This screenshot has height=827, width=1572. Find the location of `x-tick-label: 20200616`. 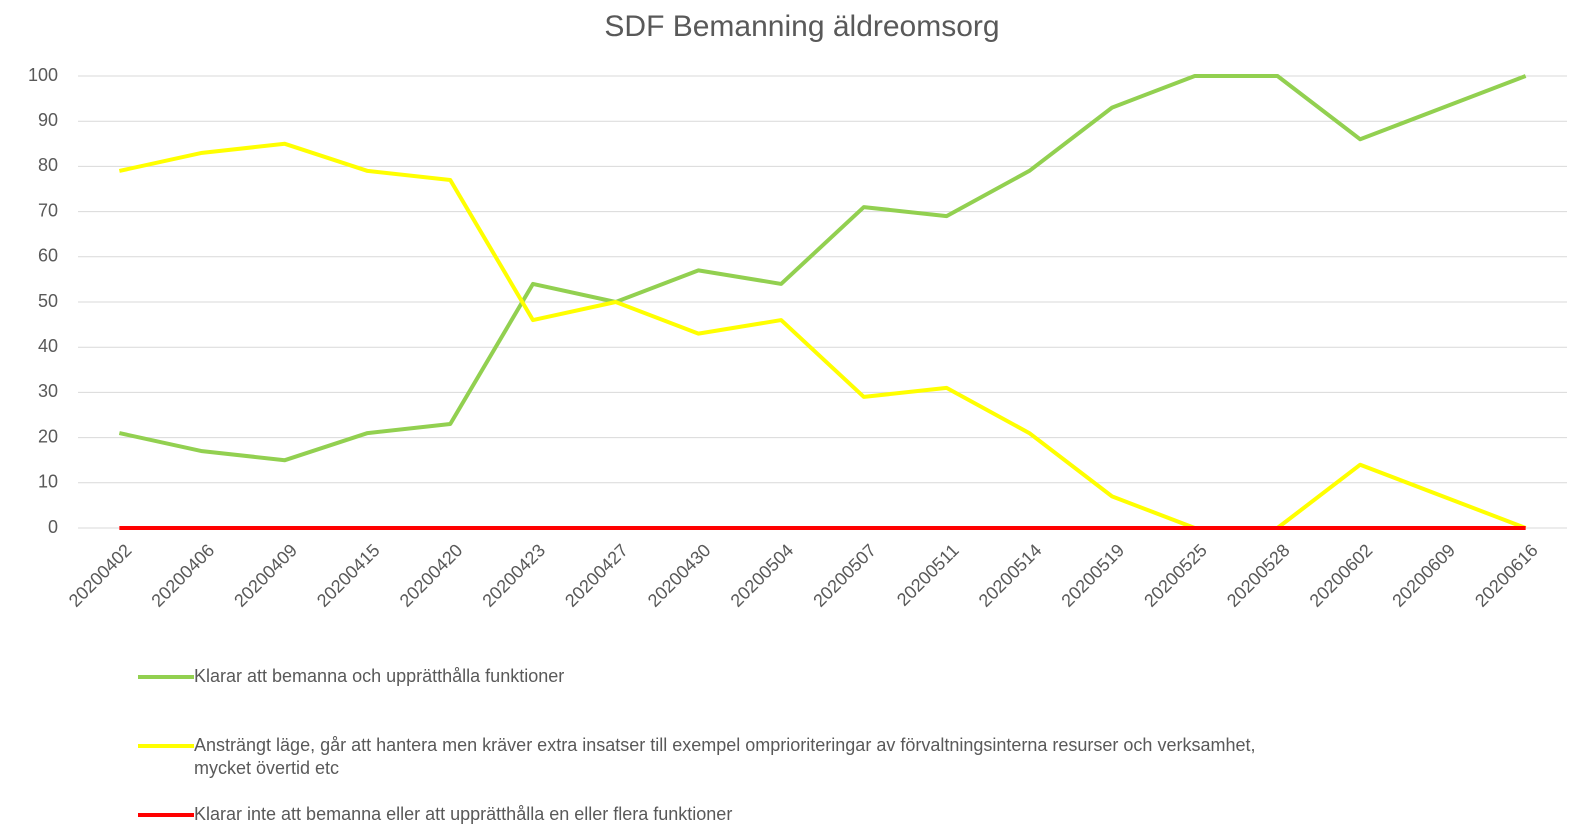

x-tick-label: 20200616 is located at coordinates (1506, 575).